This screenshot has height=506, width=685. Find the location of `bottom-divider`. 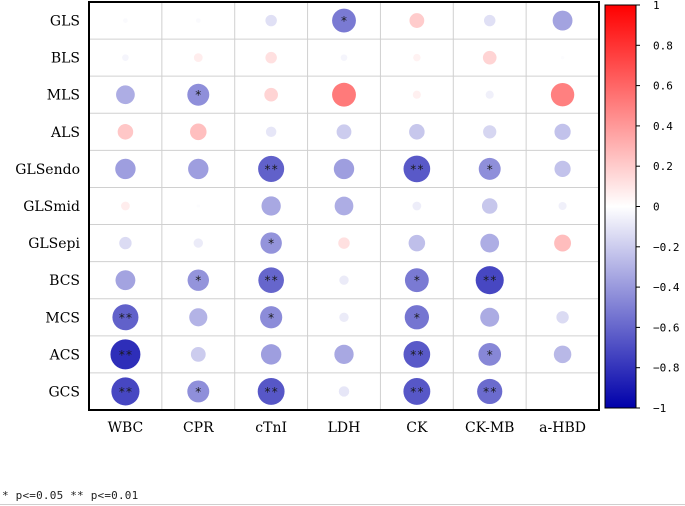

bottom-divider is located at coordinates (342, 504).